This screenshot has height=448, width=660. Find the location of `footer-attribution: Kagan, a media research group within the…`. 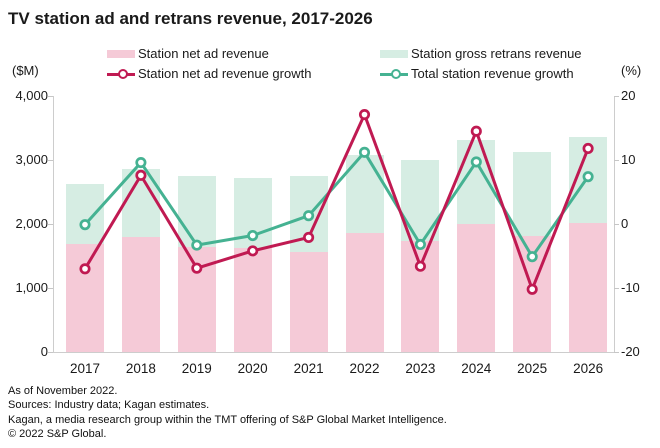

footer-attribution: Kagan, a media research group within the… is located at coordinates (227, 419).